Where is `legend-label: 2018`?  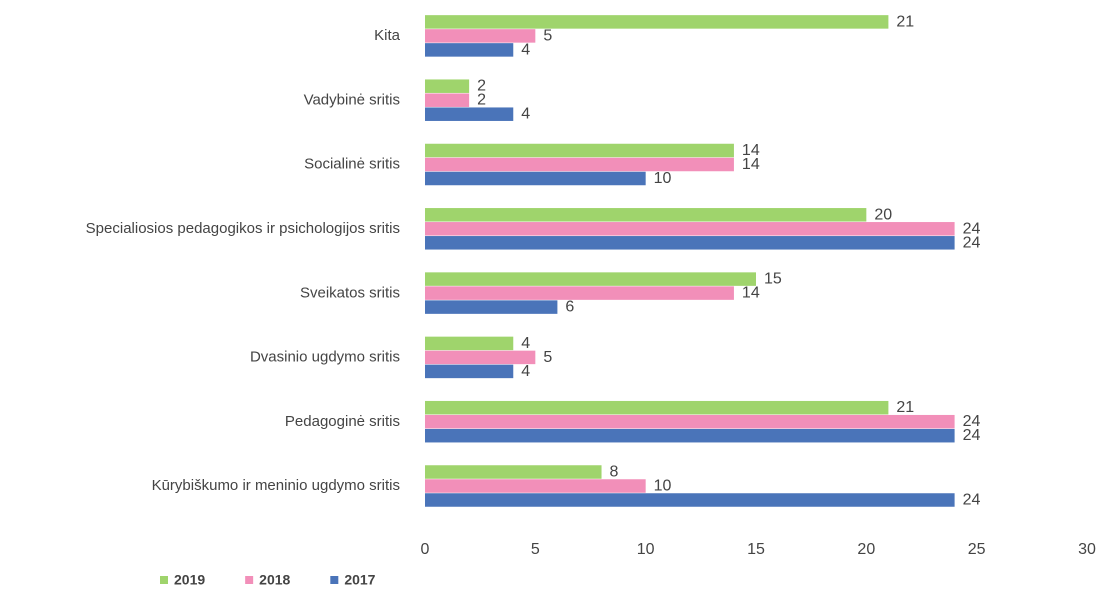
legend-label: 2018 is located at coordinates (274, 580).